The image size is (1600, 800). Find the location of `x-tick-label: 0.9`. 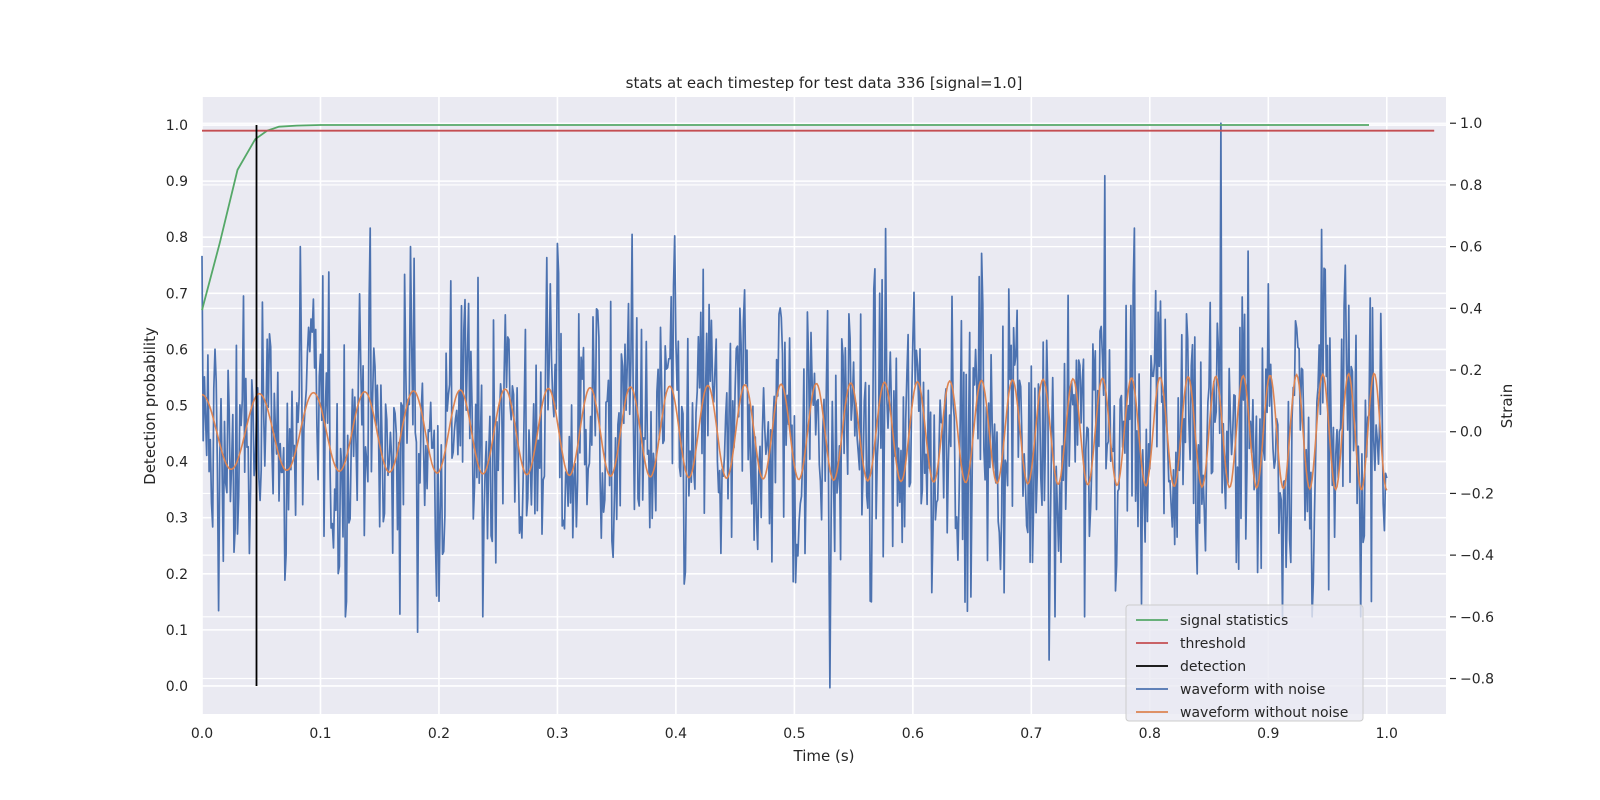

x-tick-label: 0.9 is located at coordinates (1268, 734).